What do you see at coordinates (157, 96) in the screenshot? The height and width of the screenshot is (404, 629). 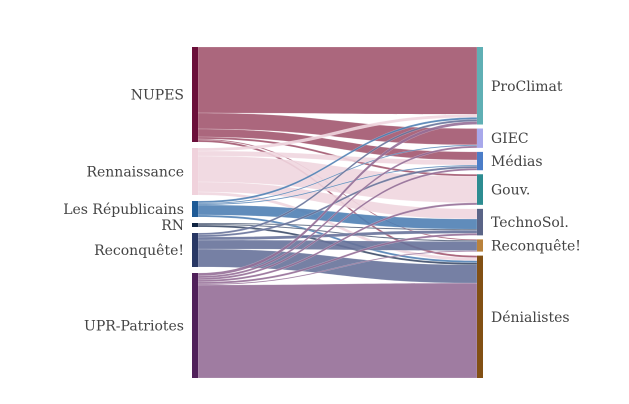 I see `source-label-0: NUPES` at bounding box center [157, 96].